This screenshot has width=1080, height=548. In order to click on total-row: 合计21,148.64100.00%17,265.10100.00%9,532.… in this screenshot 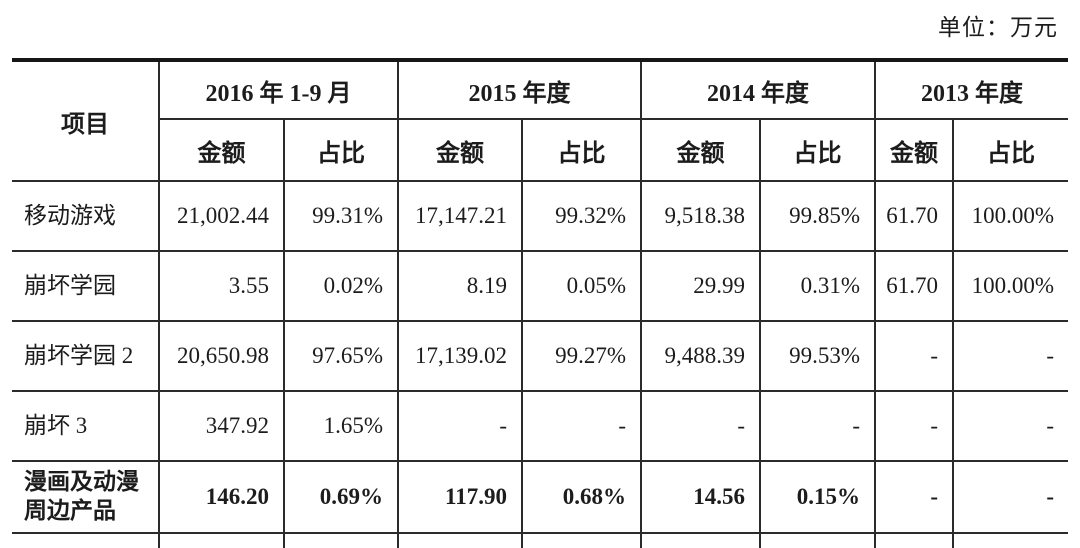, I will do `click(540, 539)`.